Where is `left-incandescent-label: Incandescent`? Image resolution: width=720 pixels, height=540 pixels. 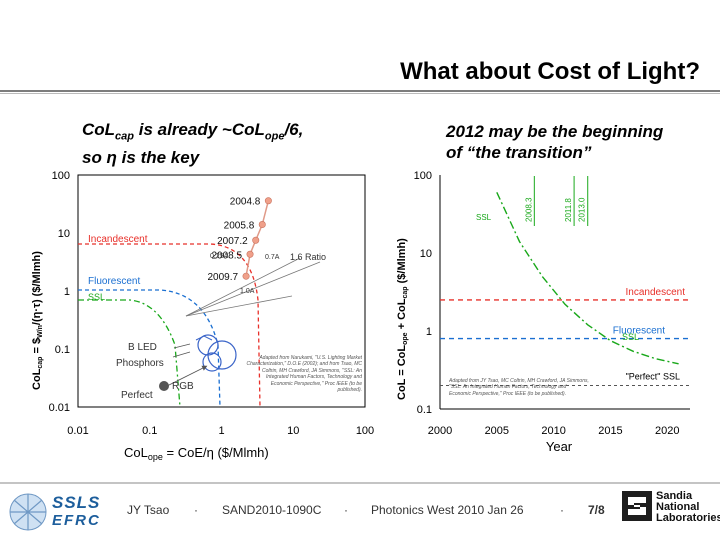 left-incandescent-label: Incandescent is located at coordinates (118, 239).